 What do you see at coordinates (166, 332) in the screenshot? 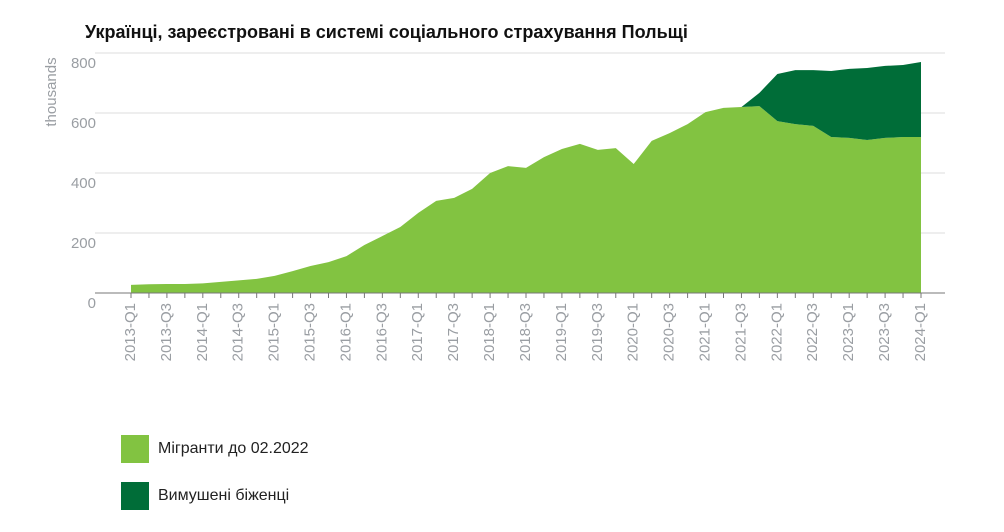
I see `x-tick-label: 2013-Q3` at bounding box center [166, 332].